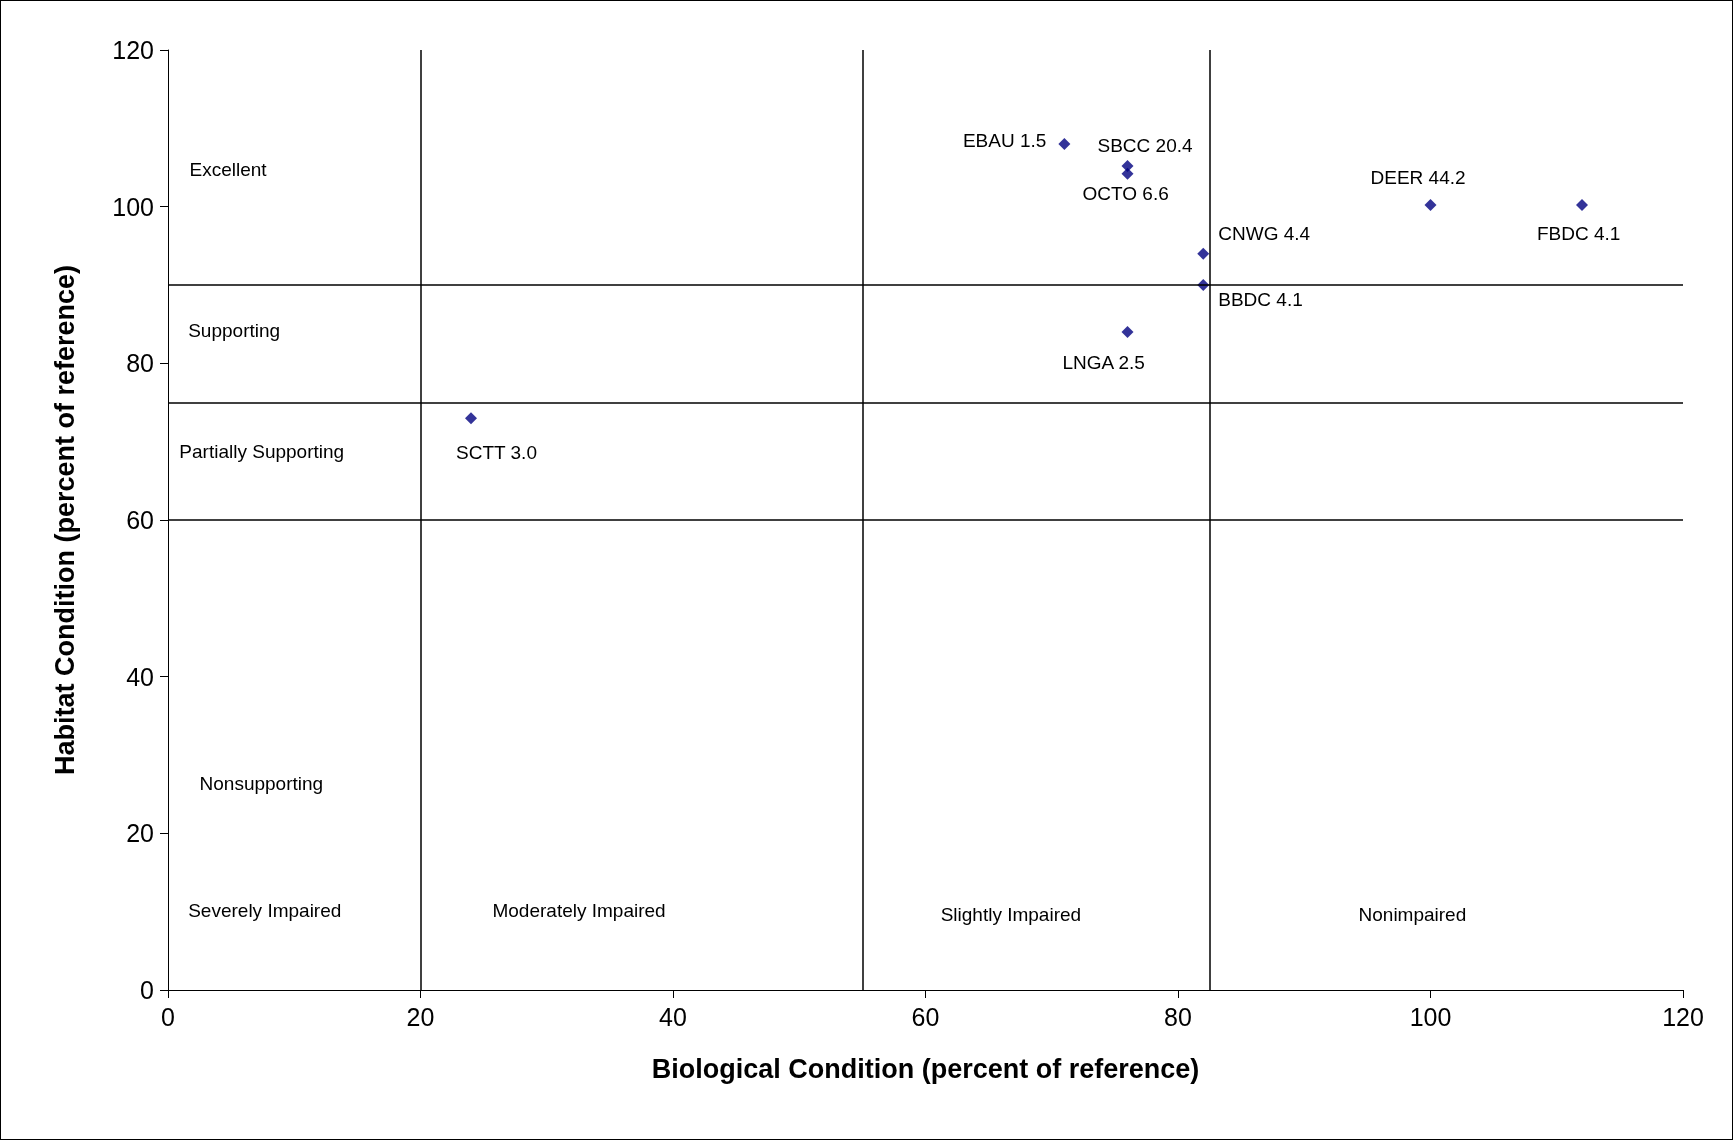 Image resolution: width=1733 pixels, height=1140 pixels. I want to click on annotation: Partially Supporting, so click(262, 451).